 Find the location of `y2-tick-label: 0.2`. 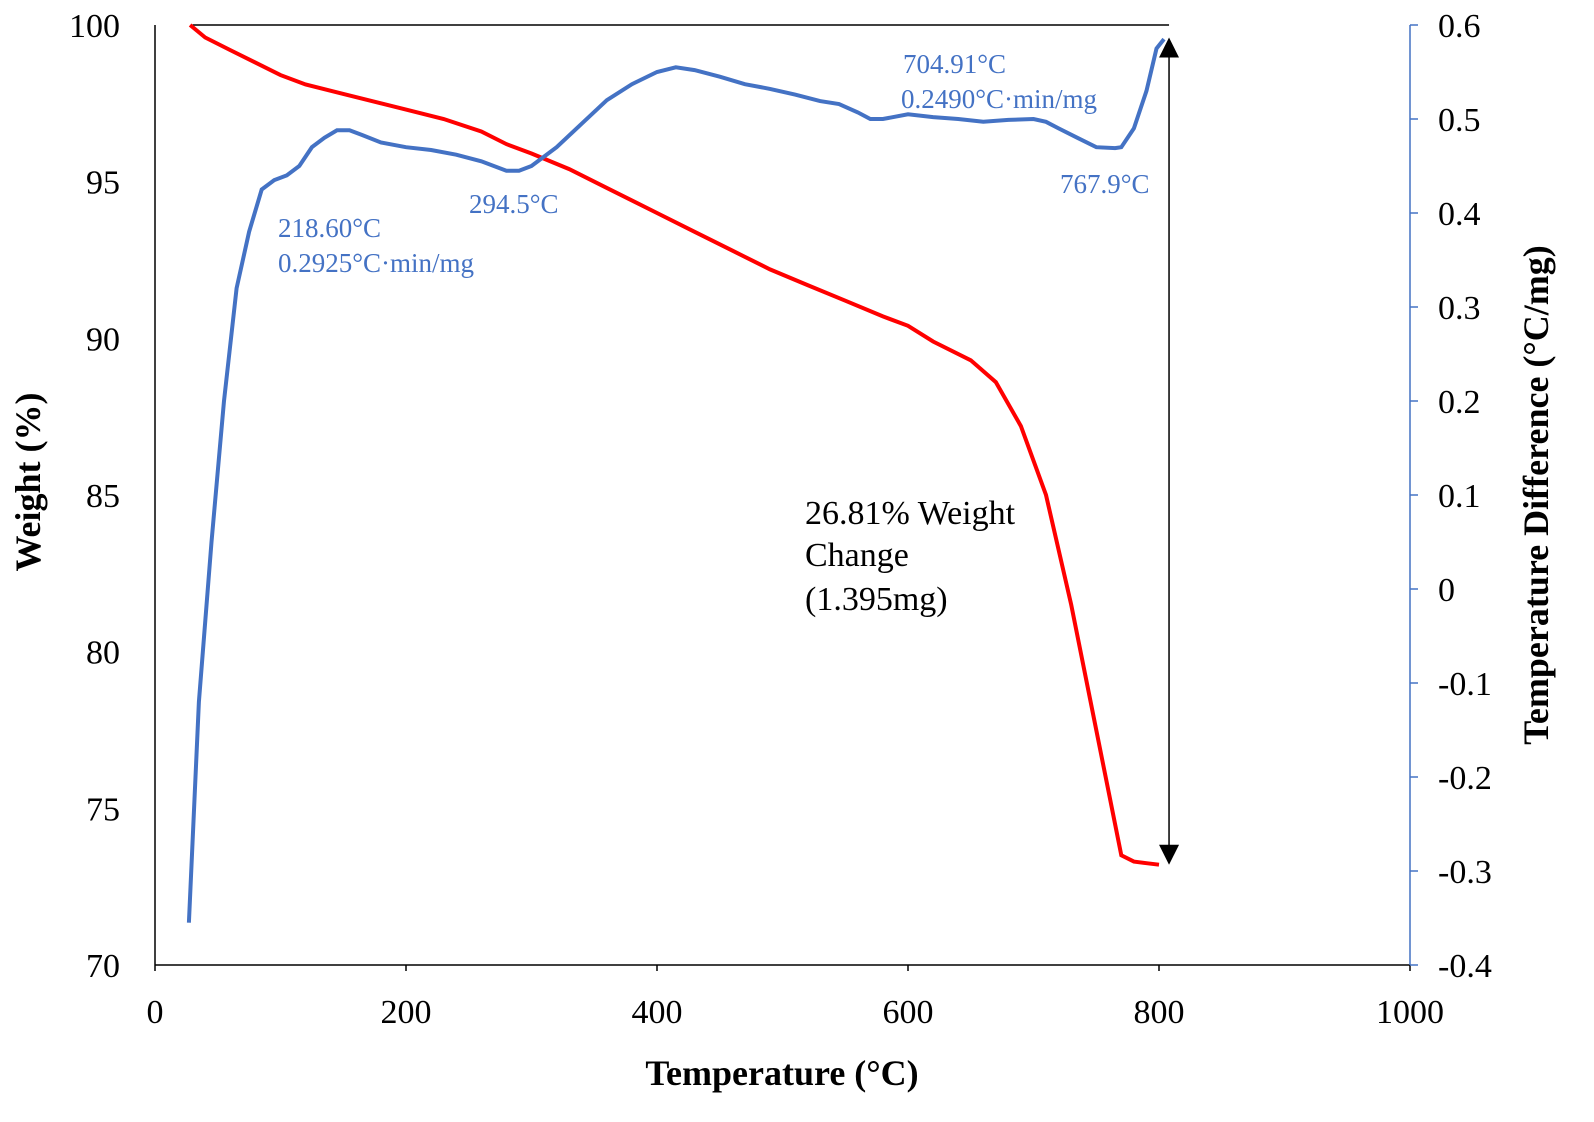

y2-tick-label: 0.2 is located at coordinates (1459, 402).